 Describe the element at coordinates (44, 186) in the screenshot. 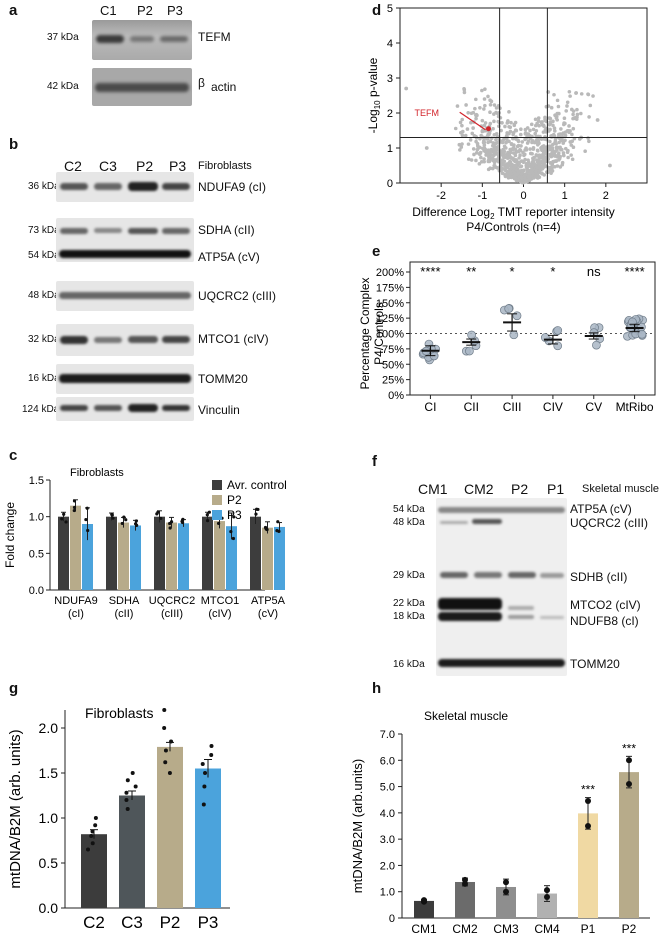

I see `kda-marker: 36 kDa` at that location.